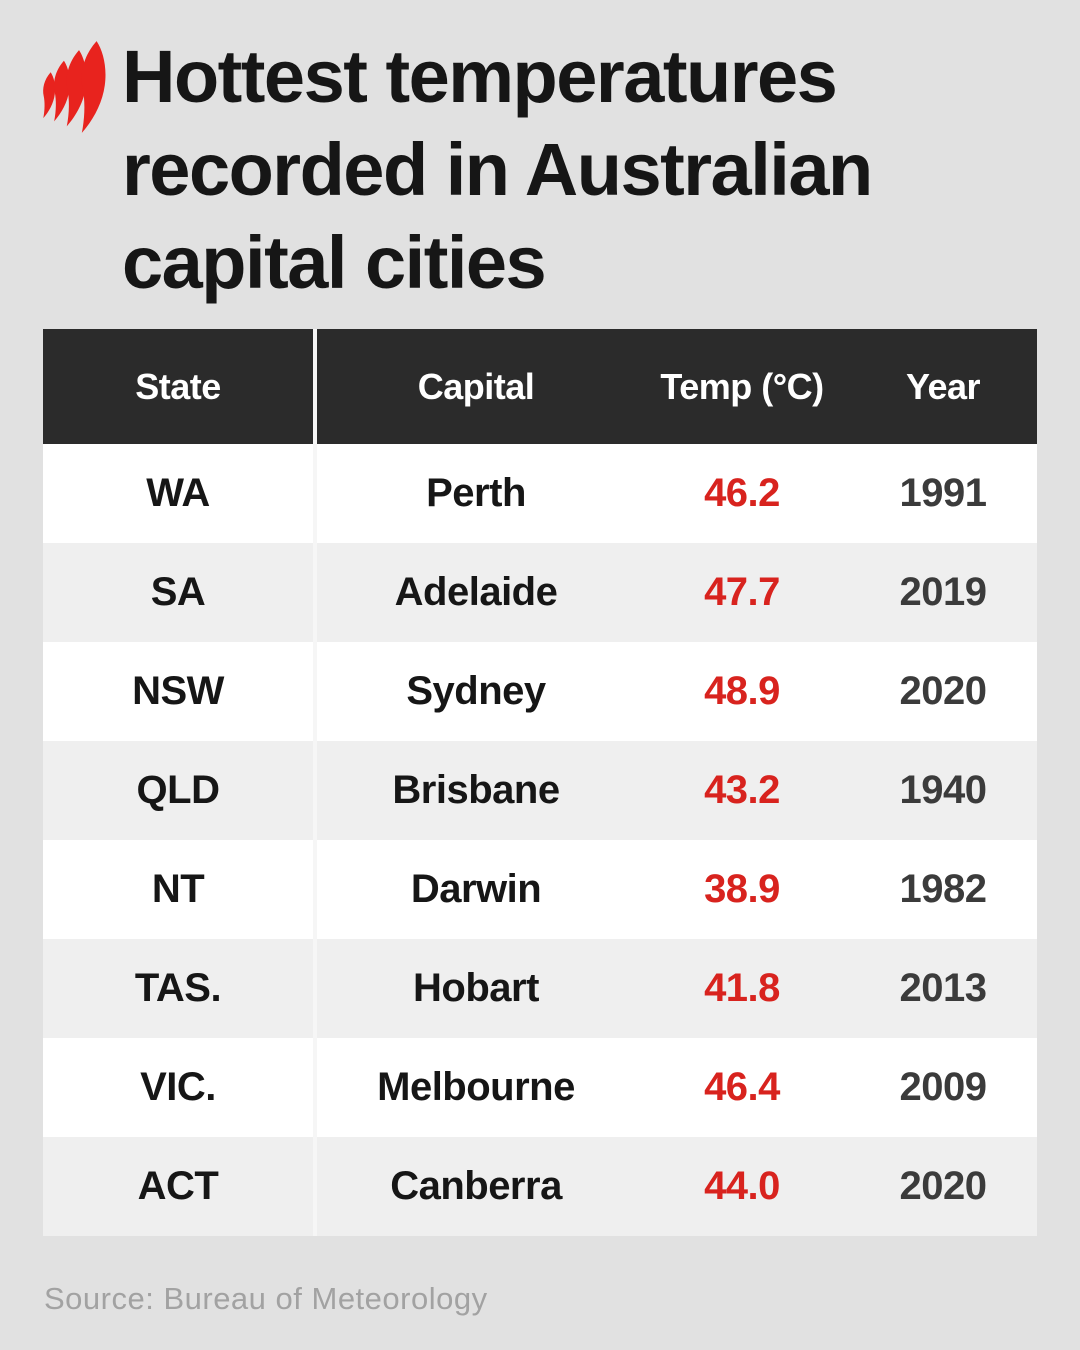 Image resolution: width=1080 pixels, height=1350 pixels. What do you see at coordinates (742, 592) in the screenshot?
I see `cell-temp: 47.7` at bounding box center [742, 592].